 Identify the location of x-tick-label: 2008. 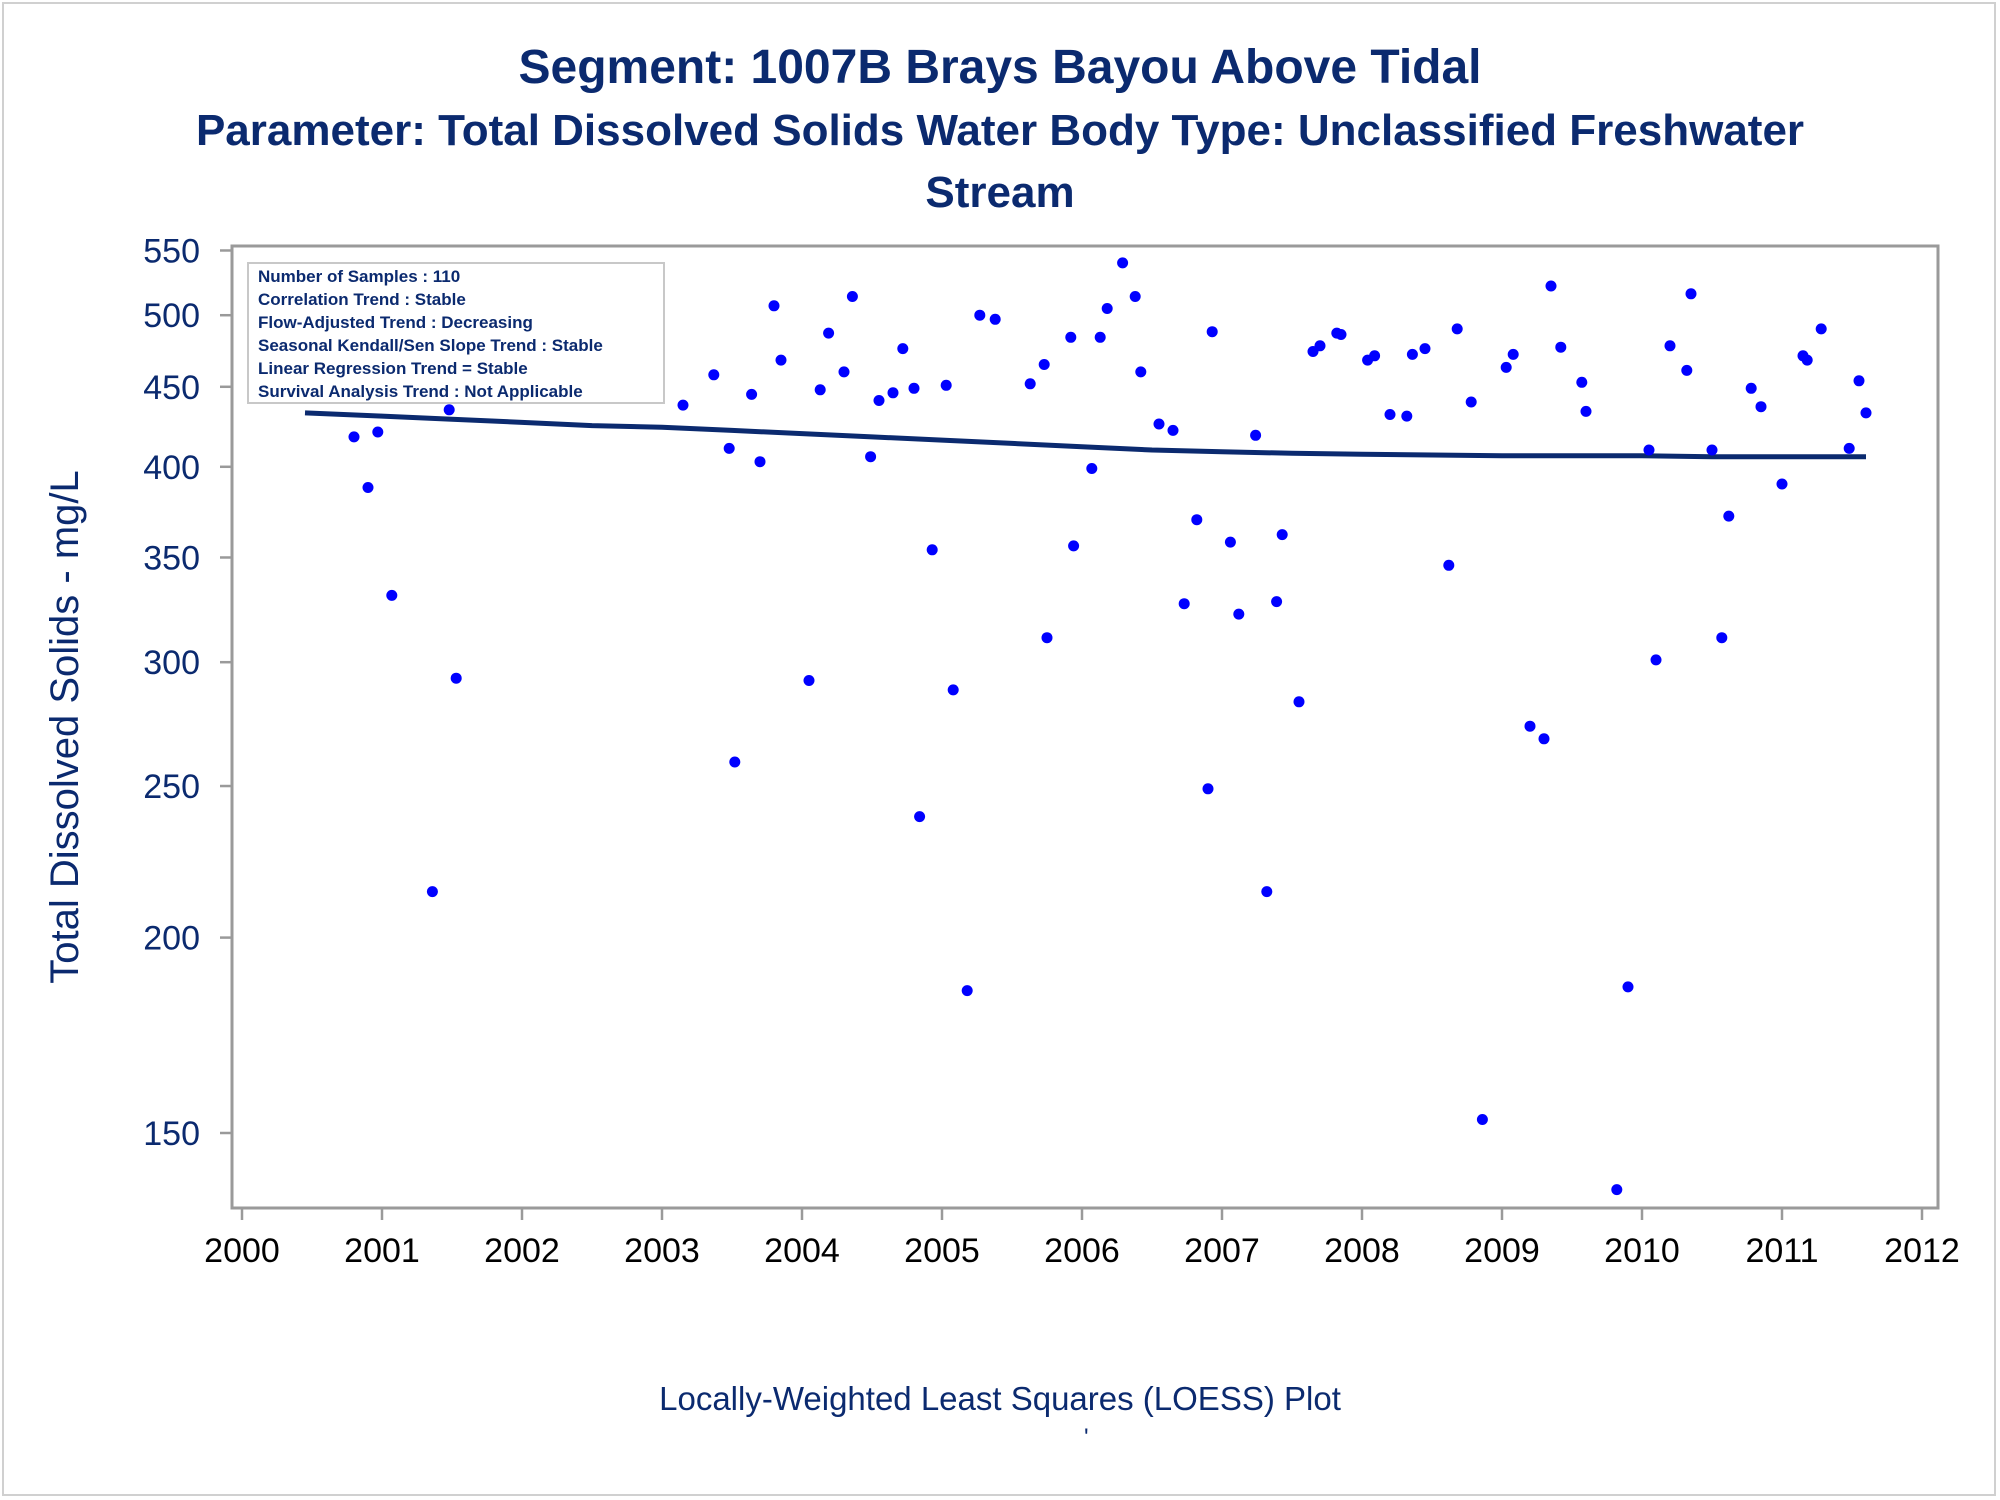
(1362, 1251).